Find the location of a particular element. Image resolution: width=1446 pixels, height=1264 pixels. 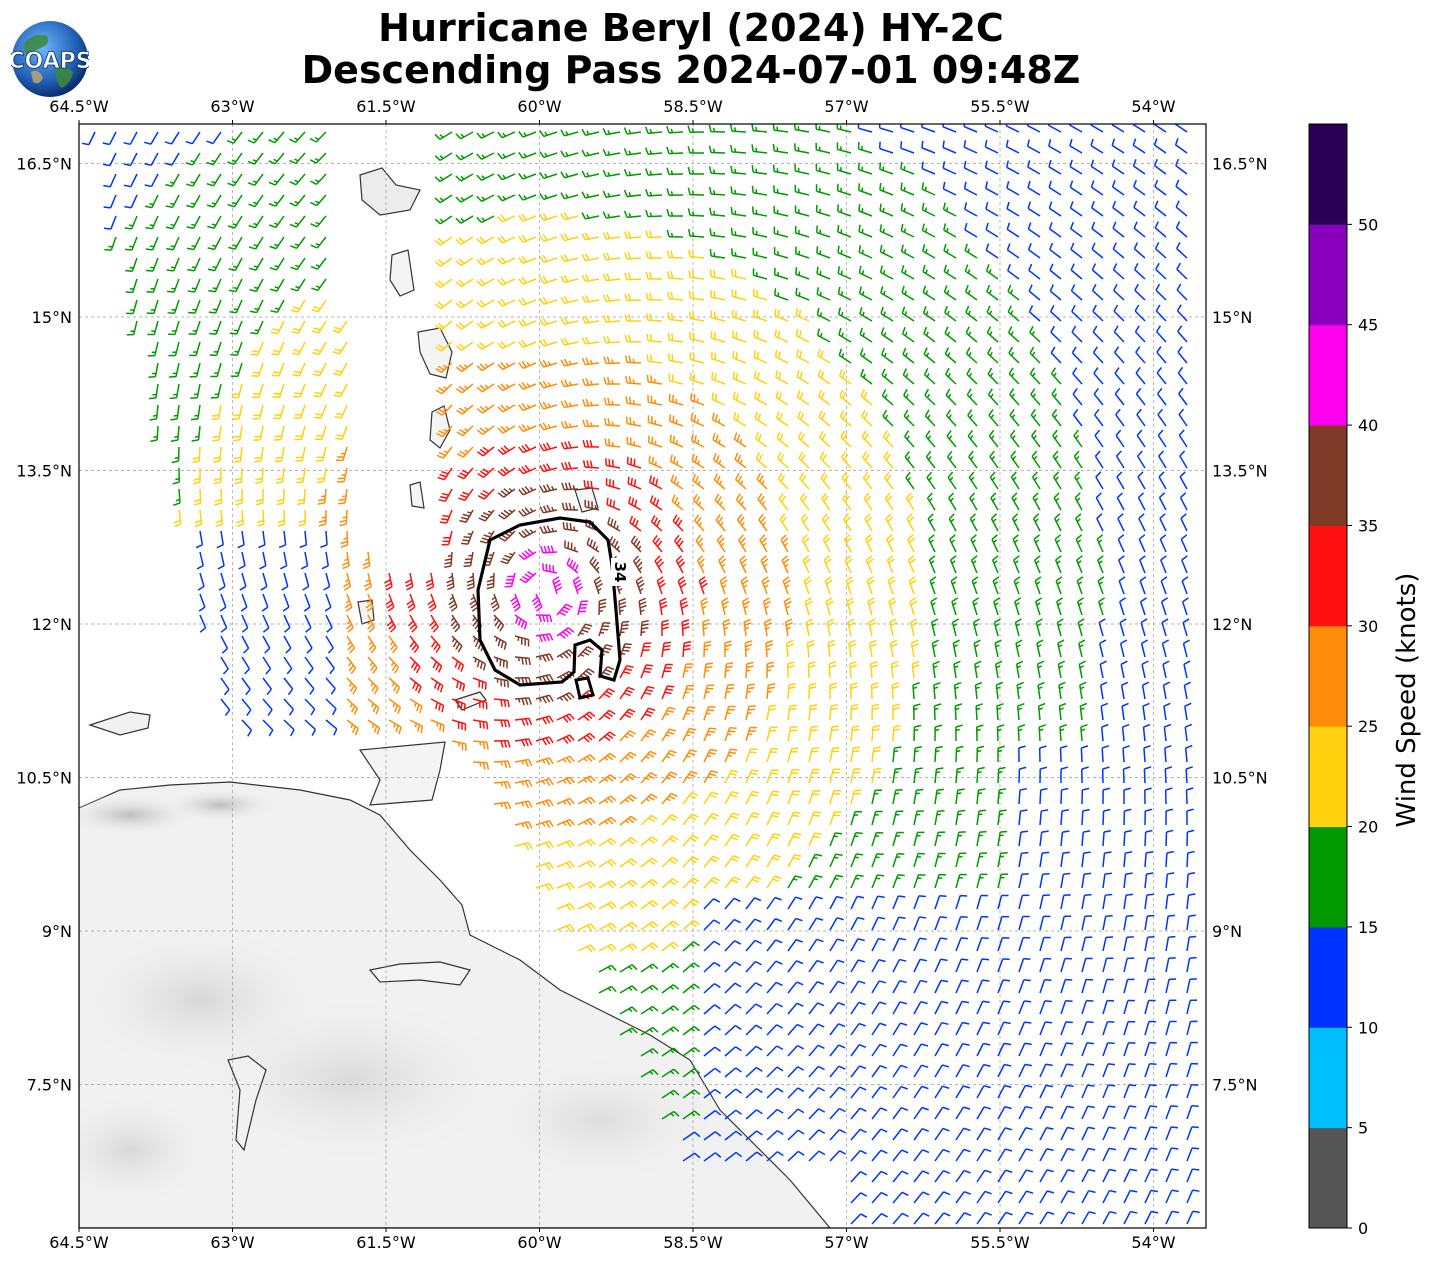

lon-label-top: 57°W is located at coordinates (846, 106).